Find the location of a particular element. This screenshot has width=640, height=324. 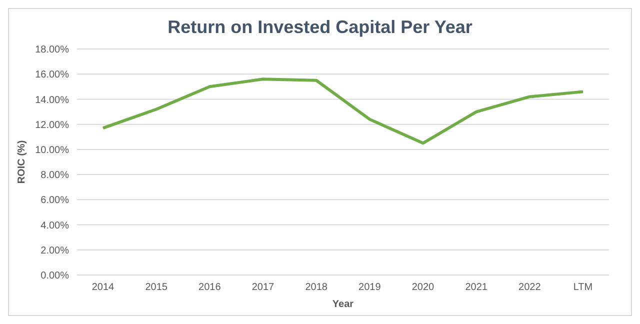

x-tick-label: 2015 is located at coordinates (156, 288).